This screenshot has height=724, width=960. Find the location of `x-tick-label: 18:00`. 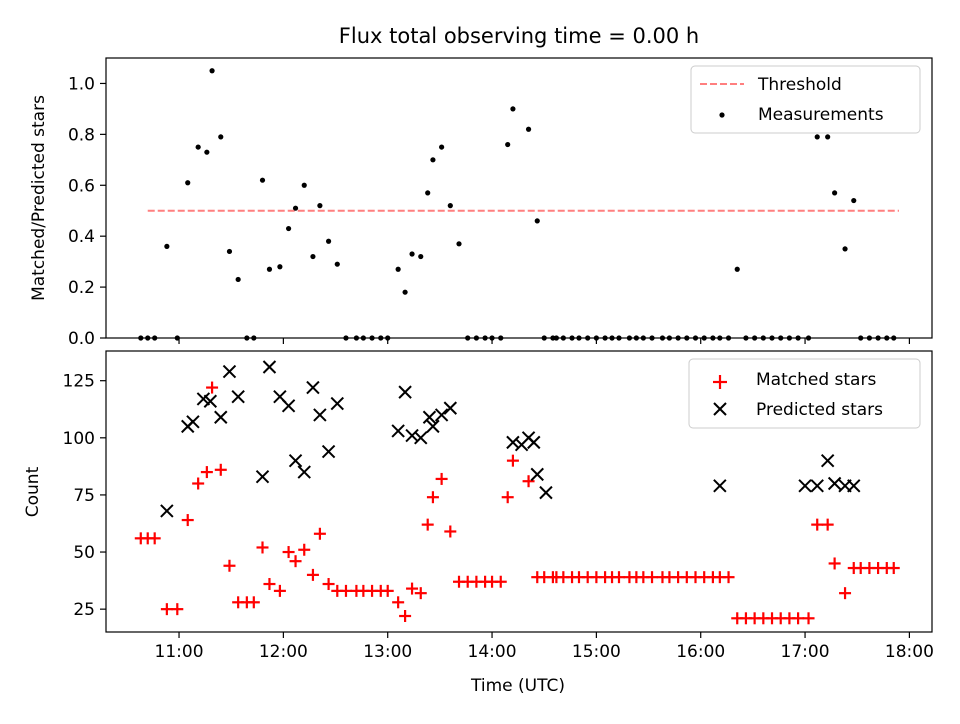

x-tick-label: 18:00 is located at coordinates (909, 652).